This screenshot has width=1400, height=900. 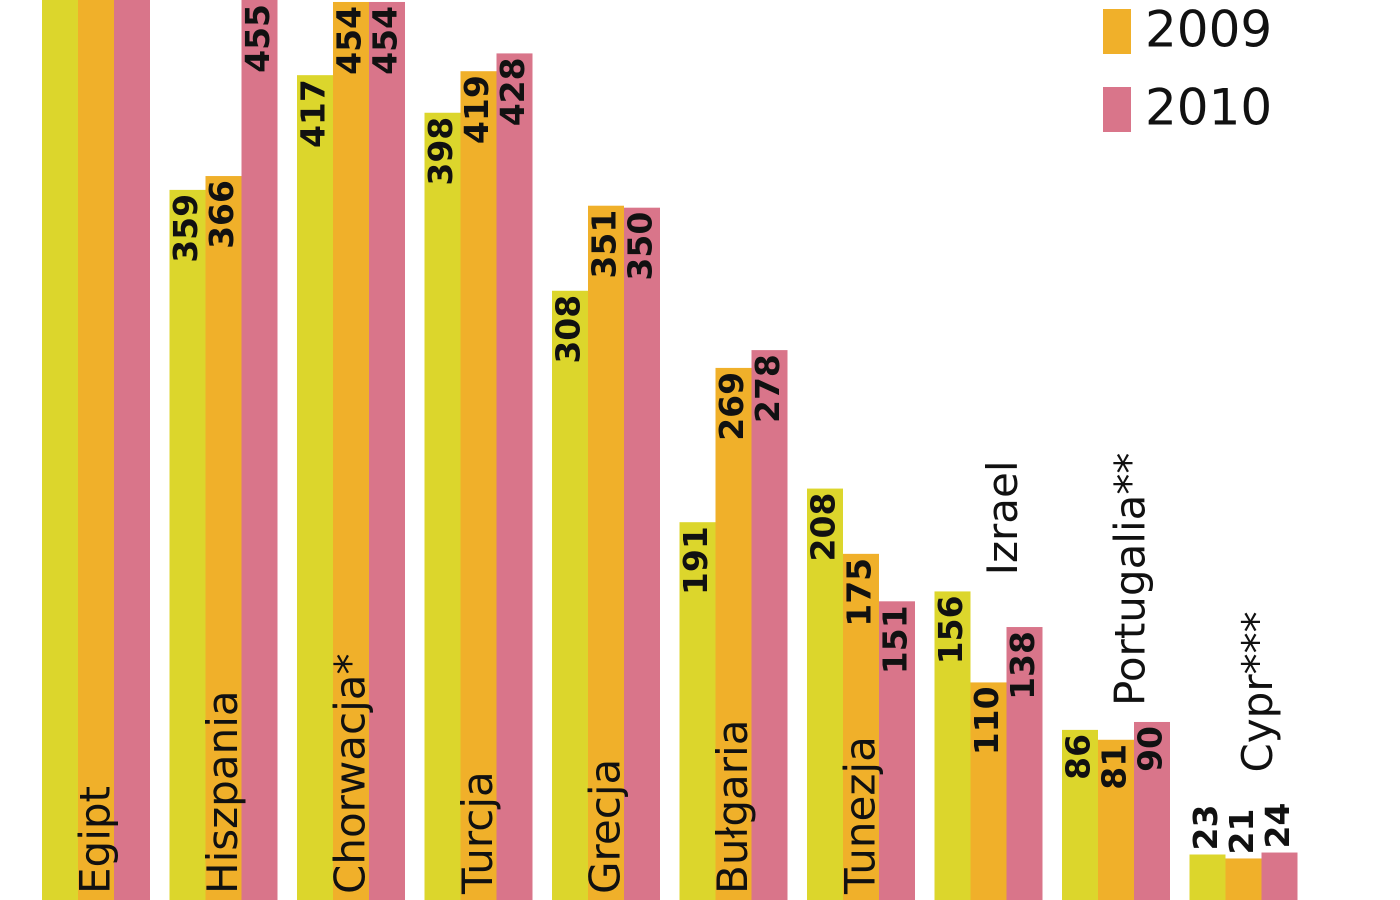 I want to click on category-label: Izrael, so click(x=1002, y=517).